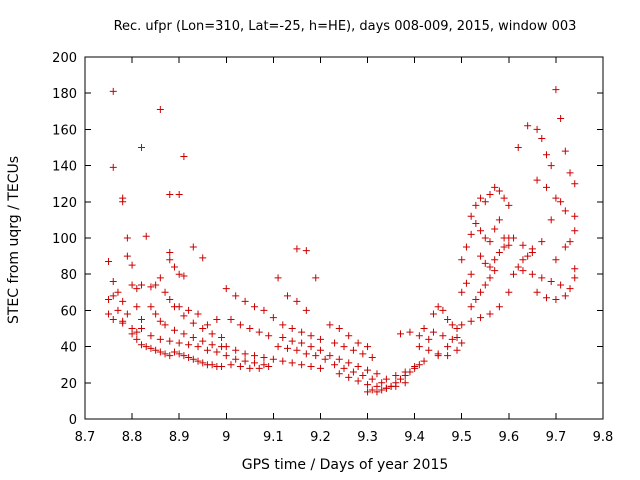  I want to click on y-tick-label: 0, so click(73, 420).